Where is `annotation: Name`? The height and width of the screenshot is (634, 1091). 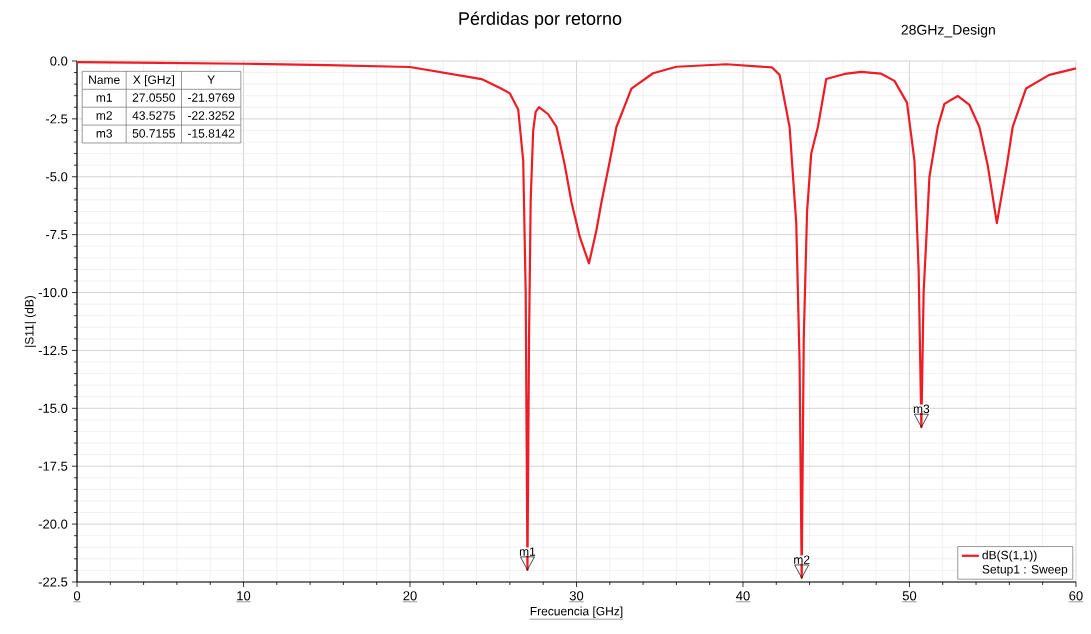 annotation: Name is located at coordinates (104, 79).